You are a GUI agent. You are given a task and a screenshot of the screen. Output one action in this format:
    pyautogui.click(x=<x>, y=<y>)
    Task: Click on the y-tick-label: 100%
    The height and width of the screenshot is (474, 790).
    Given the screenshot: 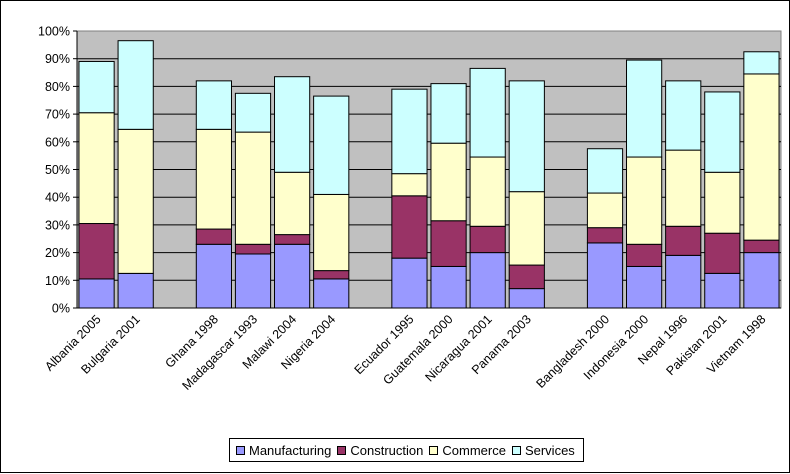 What is the action you would take?
    pyautogui.click(x=54, y=32)
    